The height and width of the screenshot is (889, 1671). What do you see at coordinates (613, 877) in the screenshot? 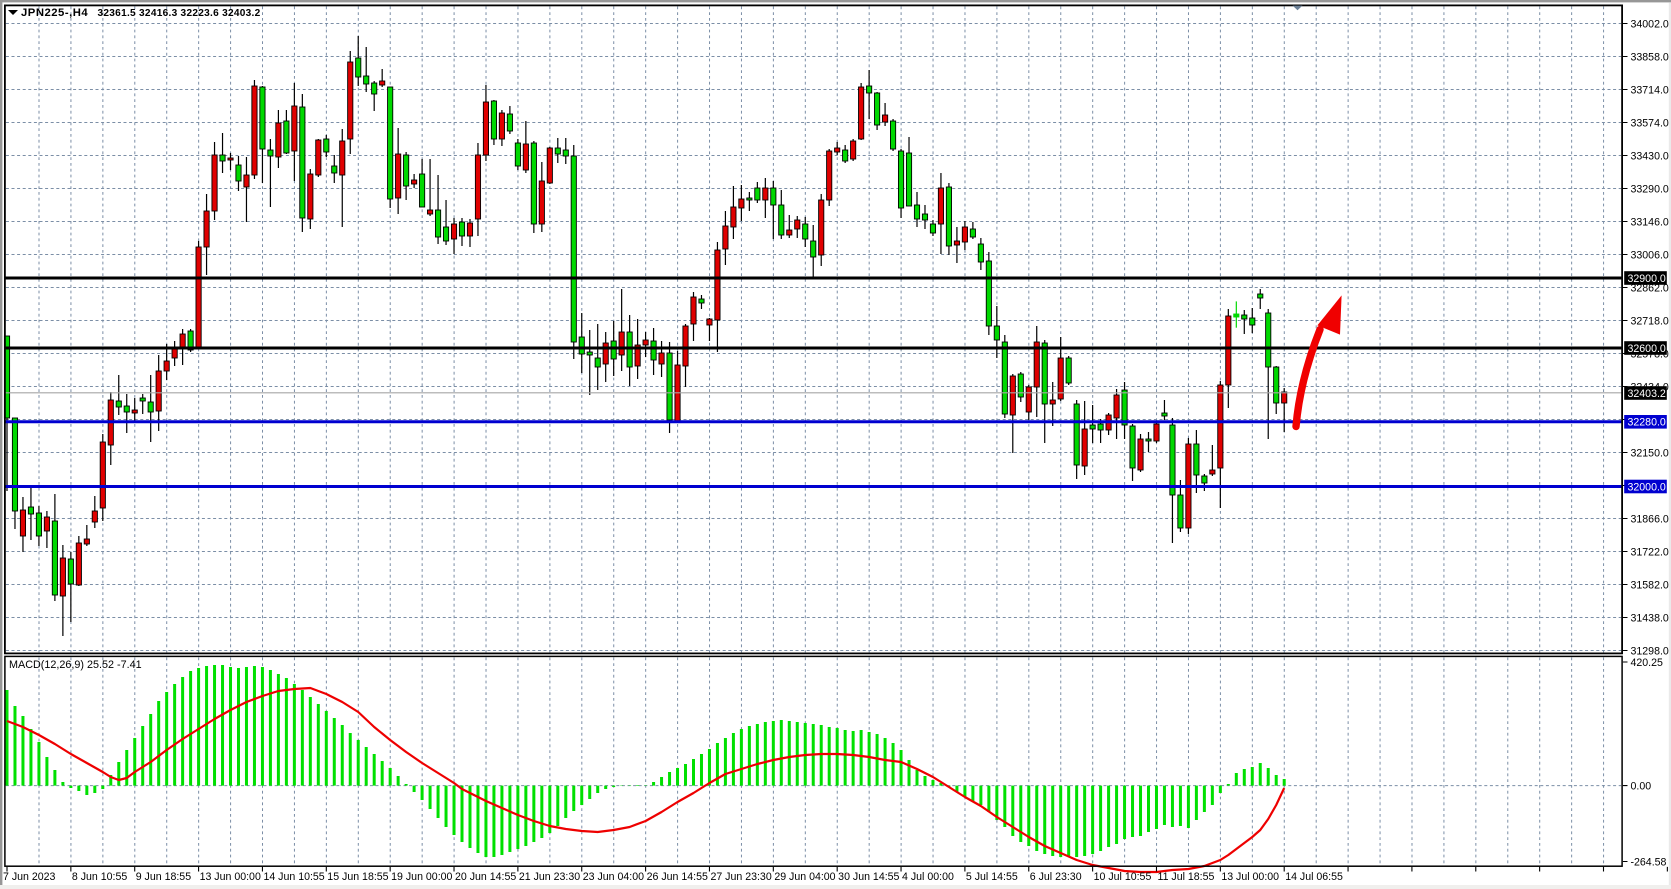
I see `svg-text: 23 Jun 04:00` at bounding box center [613, 877].